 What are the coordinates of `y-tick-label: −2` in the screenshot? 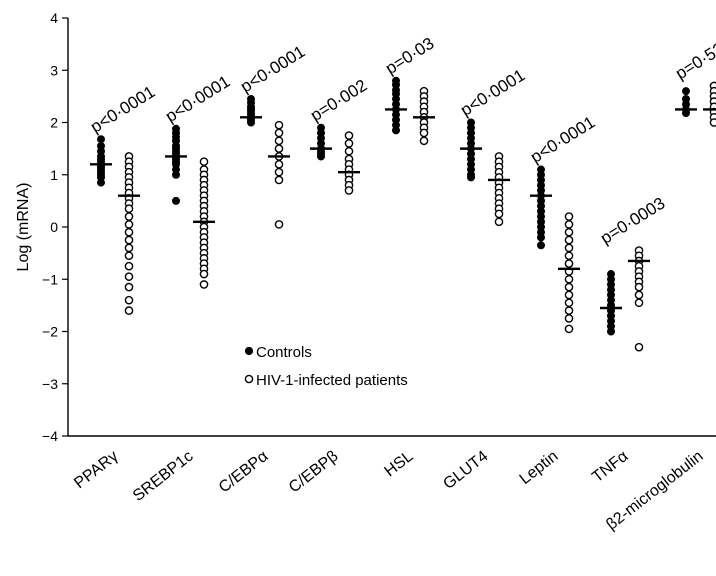 It's located at (50, 332).